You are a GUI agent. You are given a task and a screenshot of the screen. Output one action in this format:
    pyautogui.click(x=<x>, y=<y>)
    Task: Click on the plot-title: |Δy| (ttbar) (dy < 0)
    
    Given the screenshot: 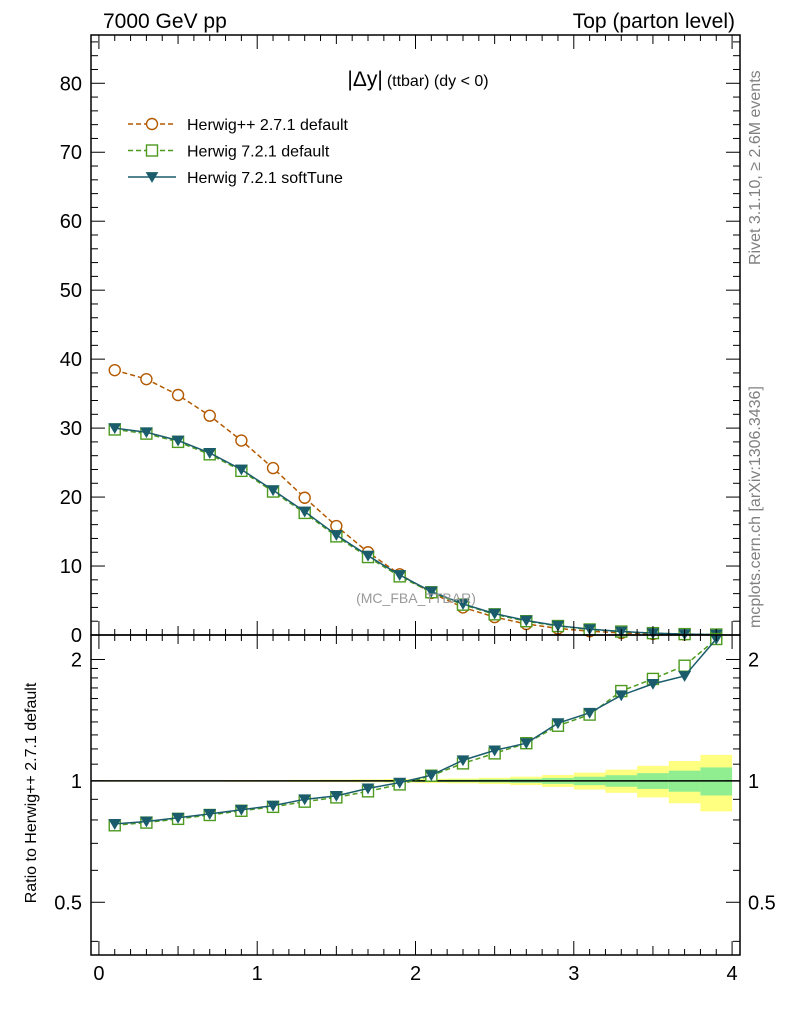 What is the action you would take?
    pyautogui.click(x=417, y=79)
    